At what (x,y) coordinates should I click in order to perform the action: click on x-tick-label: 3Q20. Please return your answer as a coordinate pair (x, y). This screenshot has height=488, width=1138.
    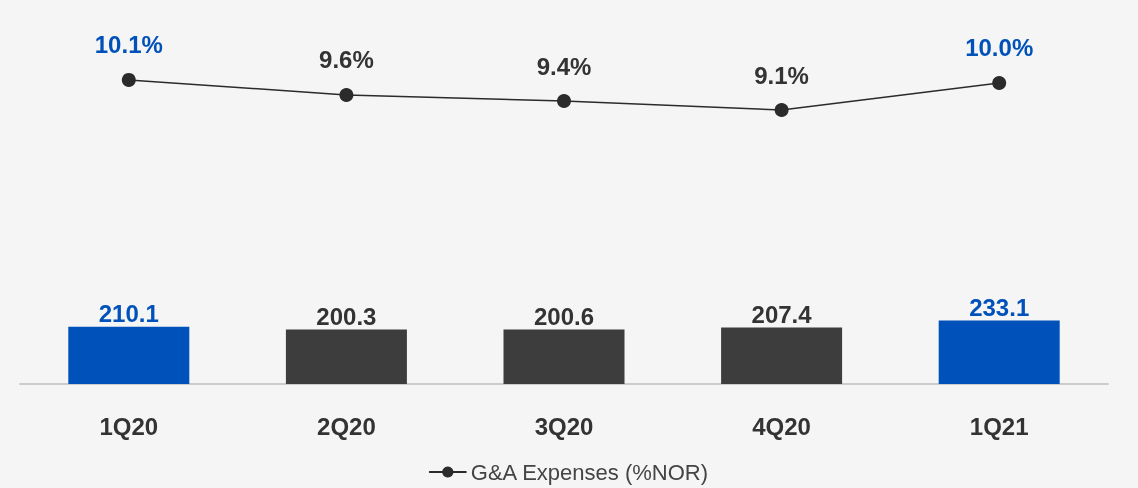
    Looking at the image, I should click on (564, 426).